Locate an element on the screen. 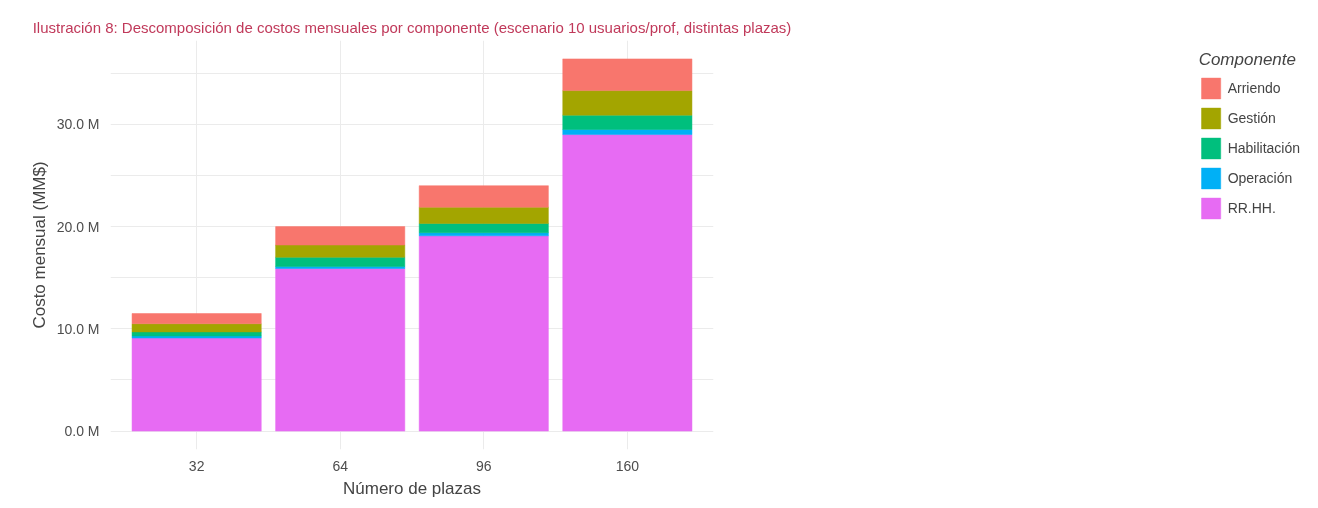 This screenshot has height=508, width=1318. legend-label: Habilitación is located at coordinates (1263, 148).